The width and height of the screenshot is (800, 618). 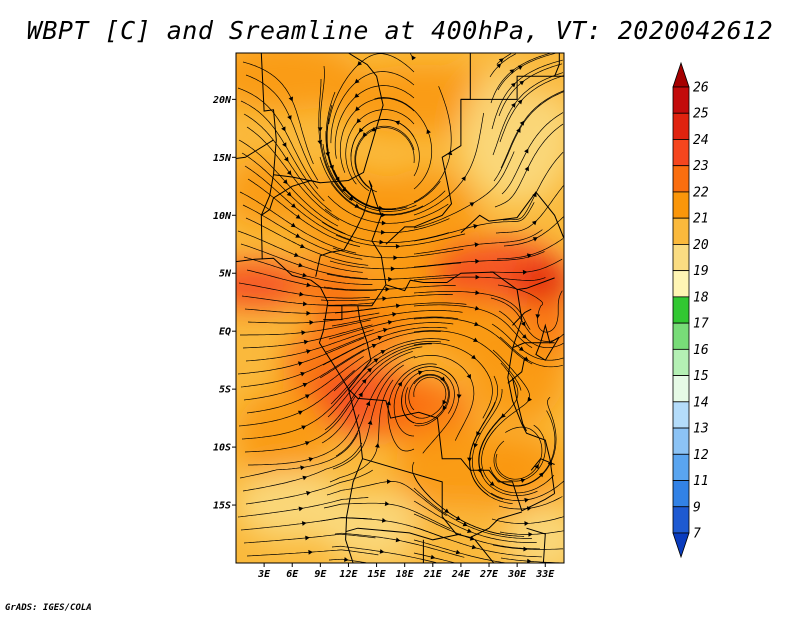 What do you see at coordinates (292, 574) in the screenshot?
I see `x-tick-label: 6E` at bounding box center [292, 574].